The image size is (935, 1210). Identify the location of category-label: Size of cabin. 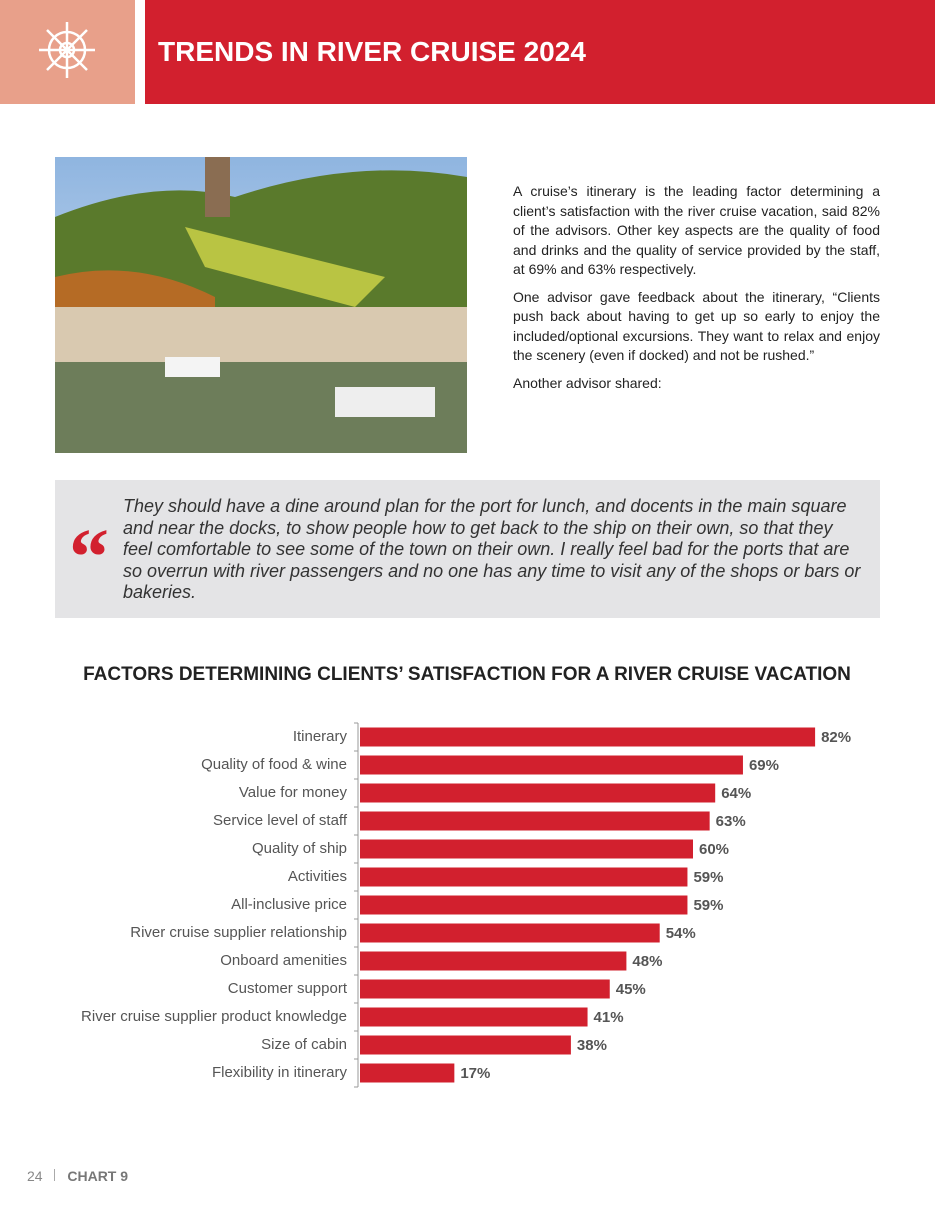
(304, 1044).